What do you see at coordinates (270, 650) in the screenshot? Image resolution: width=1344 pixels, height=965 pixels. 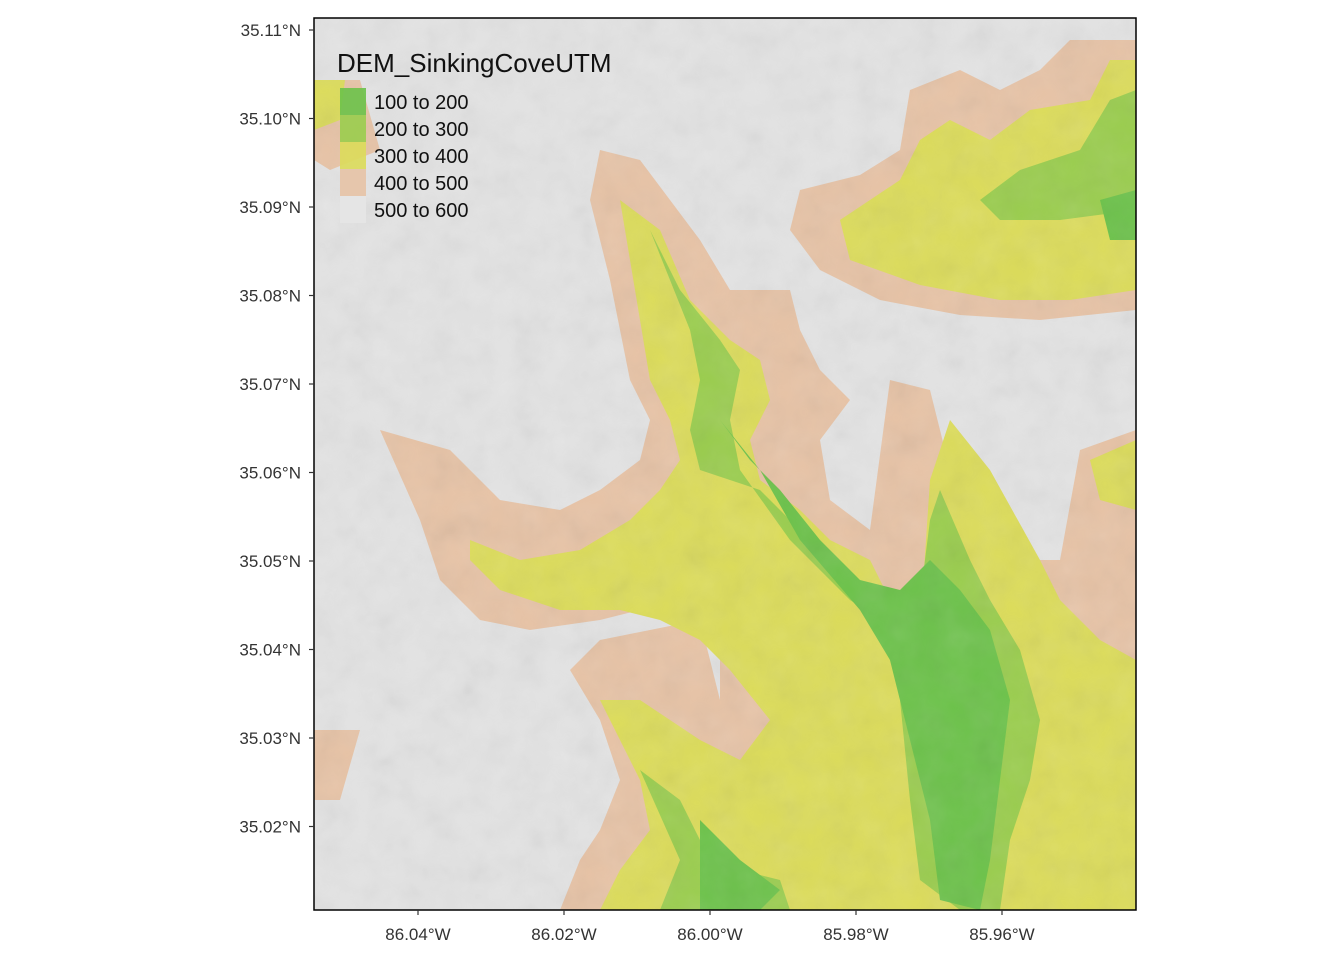 I see `lat-tick-label: 35.04°N` at bounding box center [270, 650].